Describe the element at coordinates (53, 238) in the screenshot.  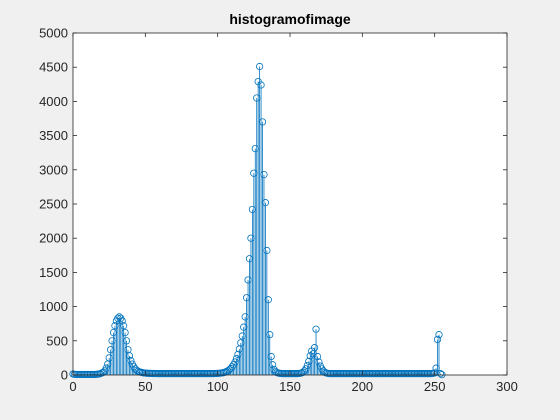
I see `y-tick-label-4: 2000` at that location.